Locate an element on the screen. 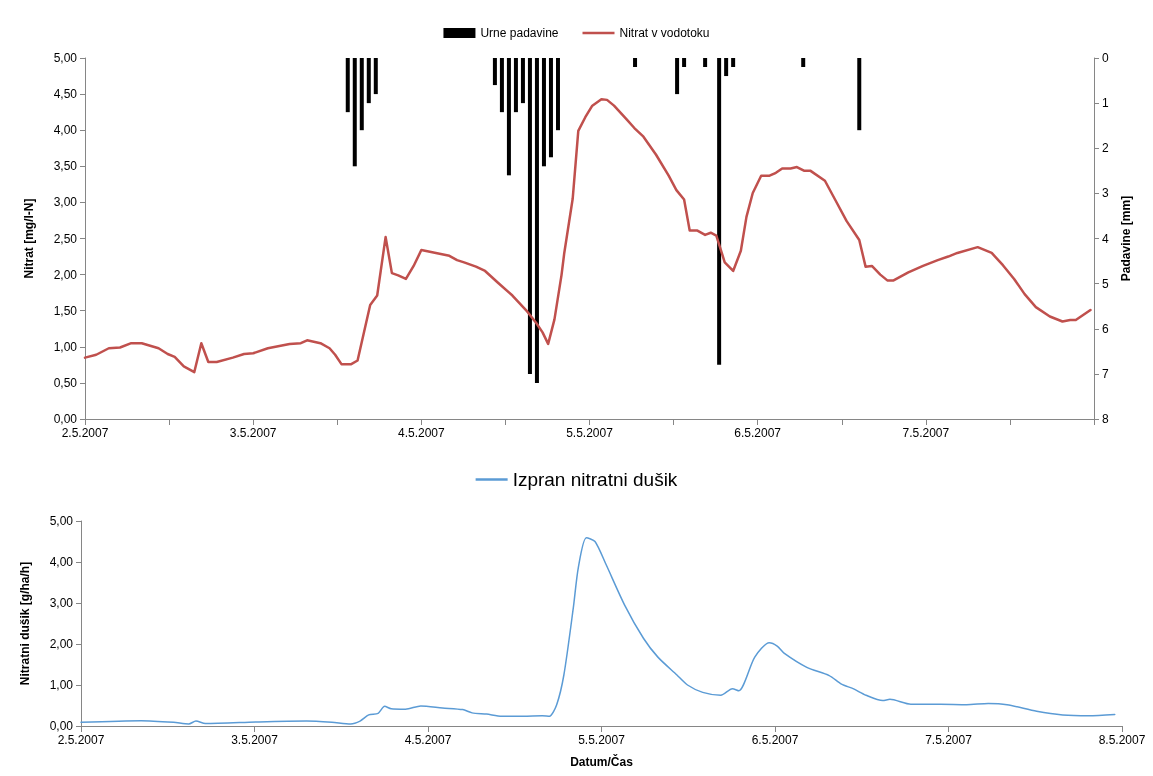 Image resolution: width=1153 pixels, height=776 pixels. y2-tick-label: 0 is located at coordinates (1105, 58).